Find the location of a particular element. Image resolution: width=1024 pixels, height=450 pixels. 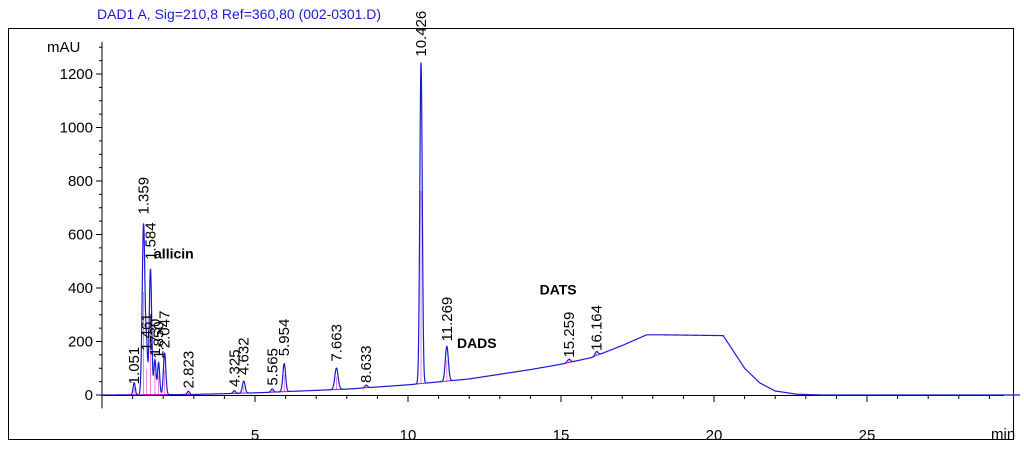

x-tick-label: 10 is located at coordinates (408, 435).